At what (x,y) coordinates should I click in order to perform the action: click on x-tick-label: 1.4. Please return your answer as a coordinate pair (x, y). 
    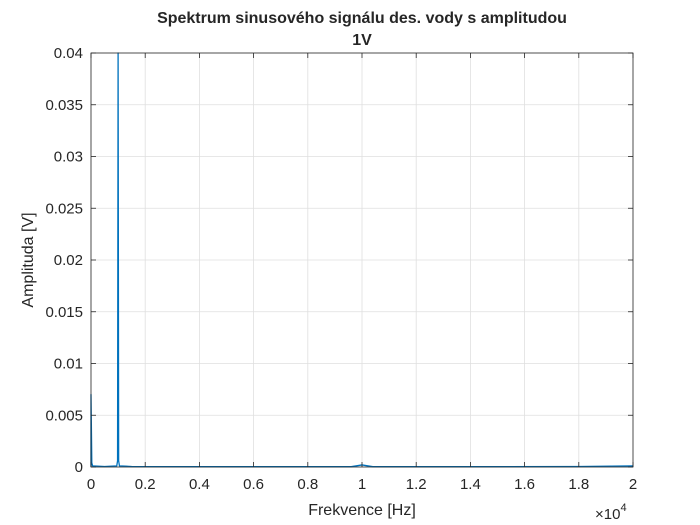
    Looking at the image, I should click on (470, 484).